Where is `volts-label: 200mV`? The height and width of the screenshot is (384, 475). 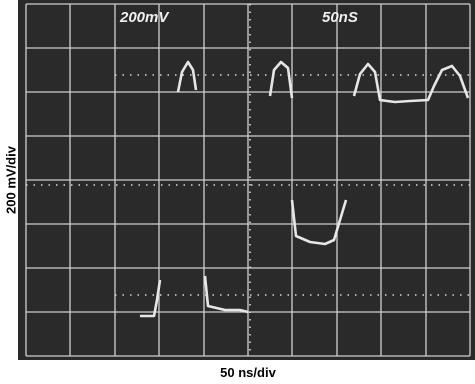 volts-label: 200mV is located at coordinates (144, 17).